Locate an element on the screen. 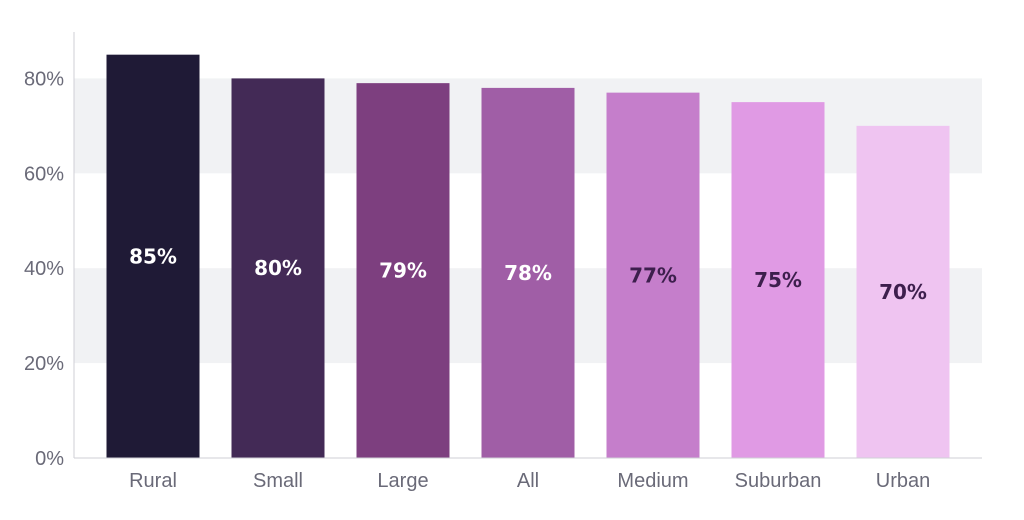 The height and width of the screenshot is (520, 1024). x-label-rural: Rural is located at coordinates (153, 481).